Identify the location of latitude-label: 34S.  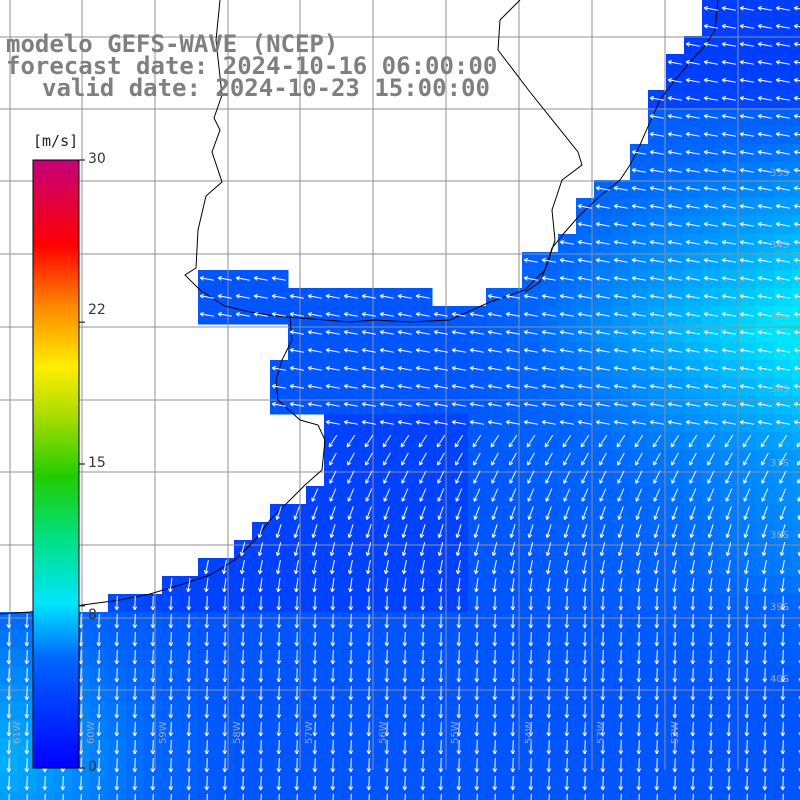
(780, 245).